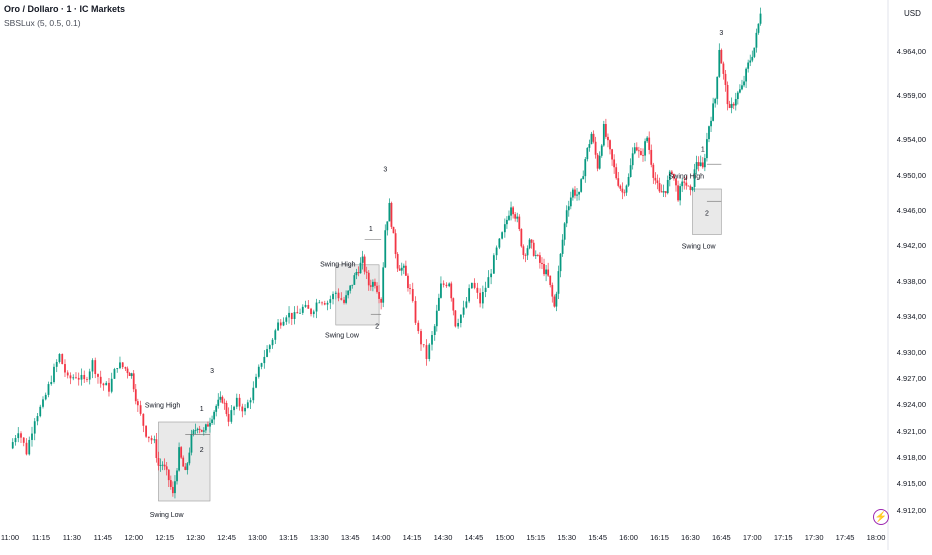  What do you see at coordinates (443, 537) in the screenshot?
I see `x-tick-label: 14:30` at bounding box center [443, 537].